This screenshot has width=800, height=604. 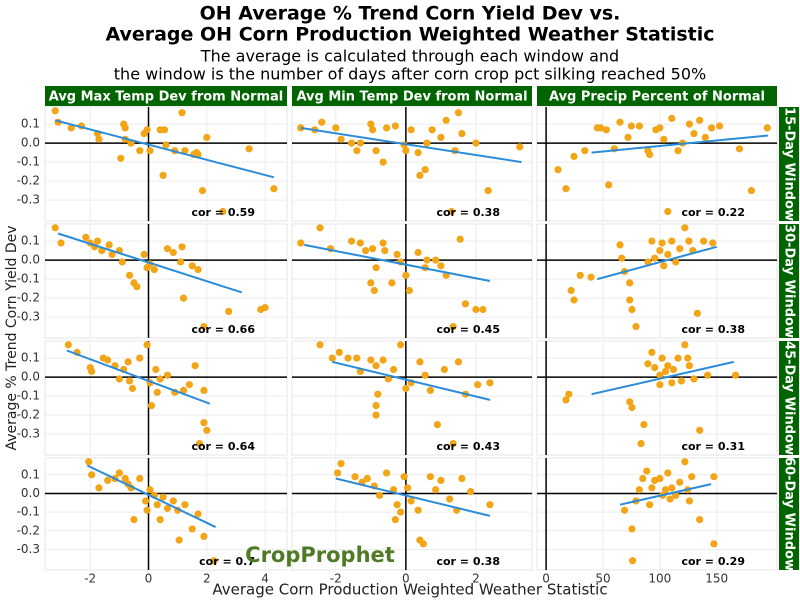 What do you see at coordinates (149, 579) in the screenshot?
I see `x-tick-label: 0` at bounding box center [149, 579].